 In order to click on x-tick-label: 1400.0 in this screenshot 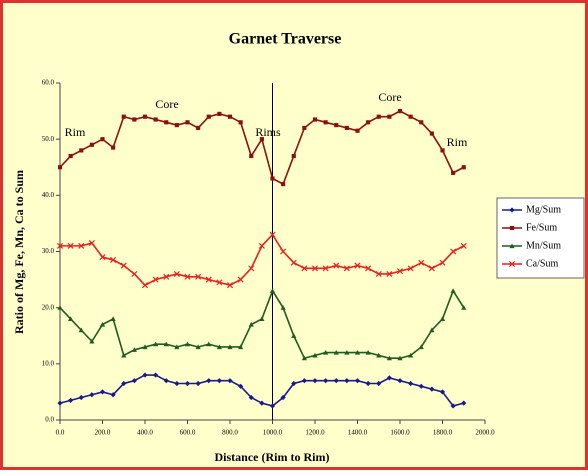, I will do `click(358, 433)`.